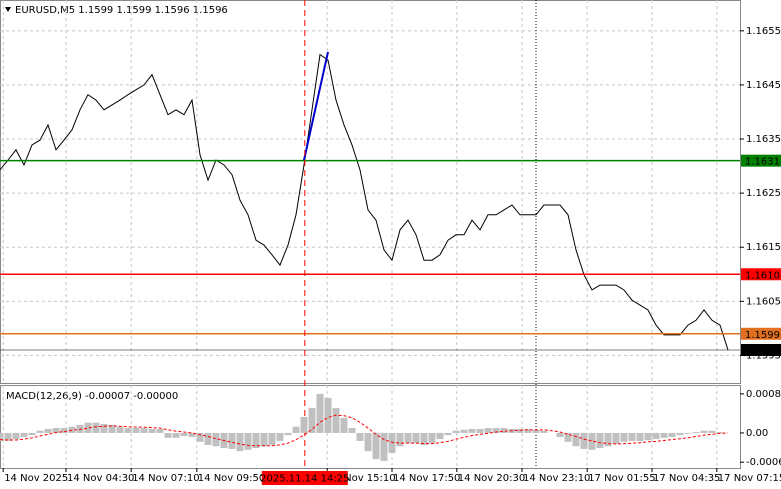 The image size is (781, 489). Describe the element at coordinates (763, 462) in the screenshot. I see `y-tick-label: -0.00066` at that location.